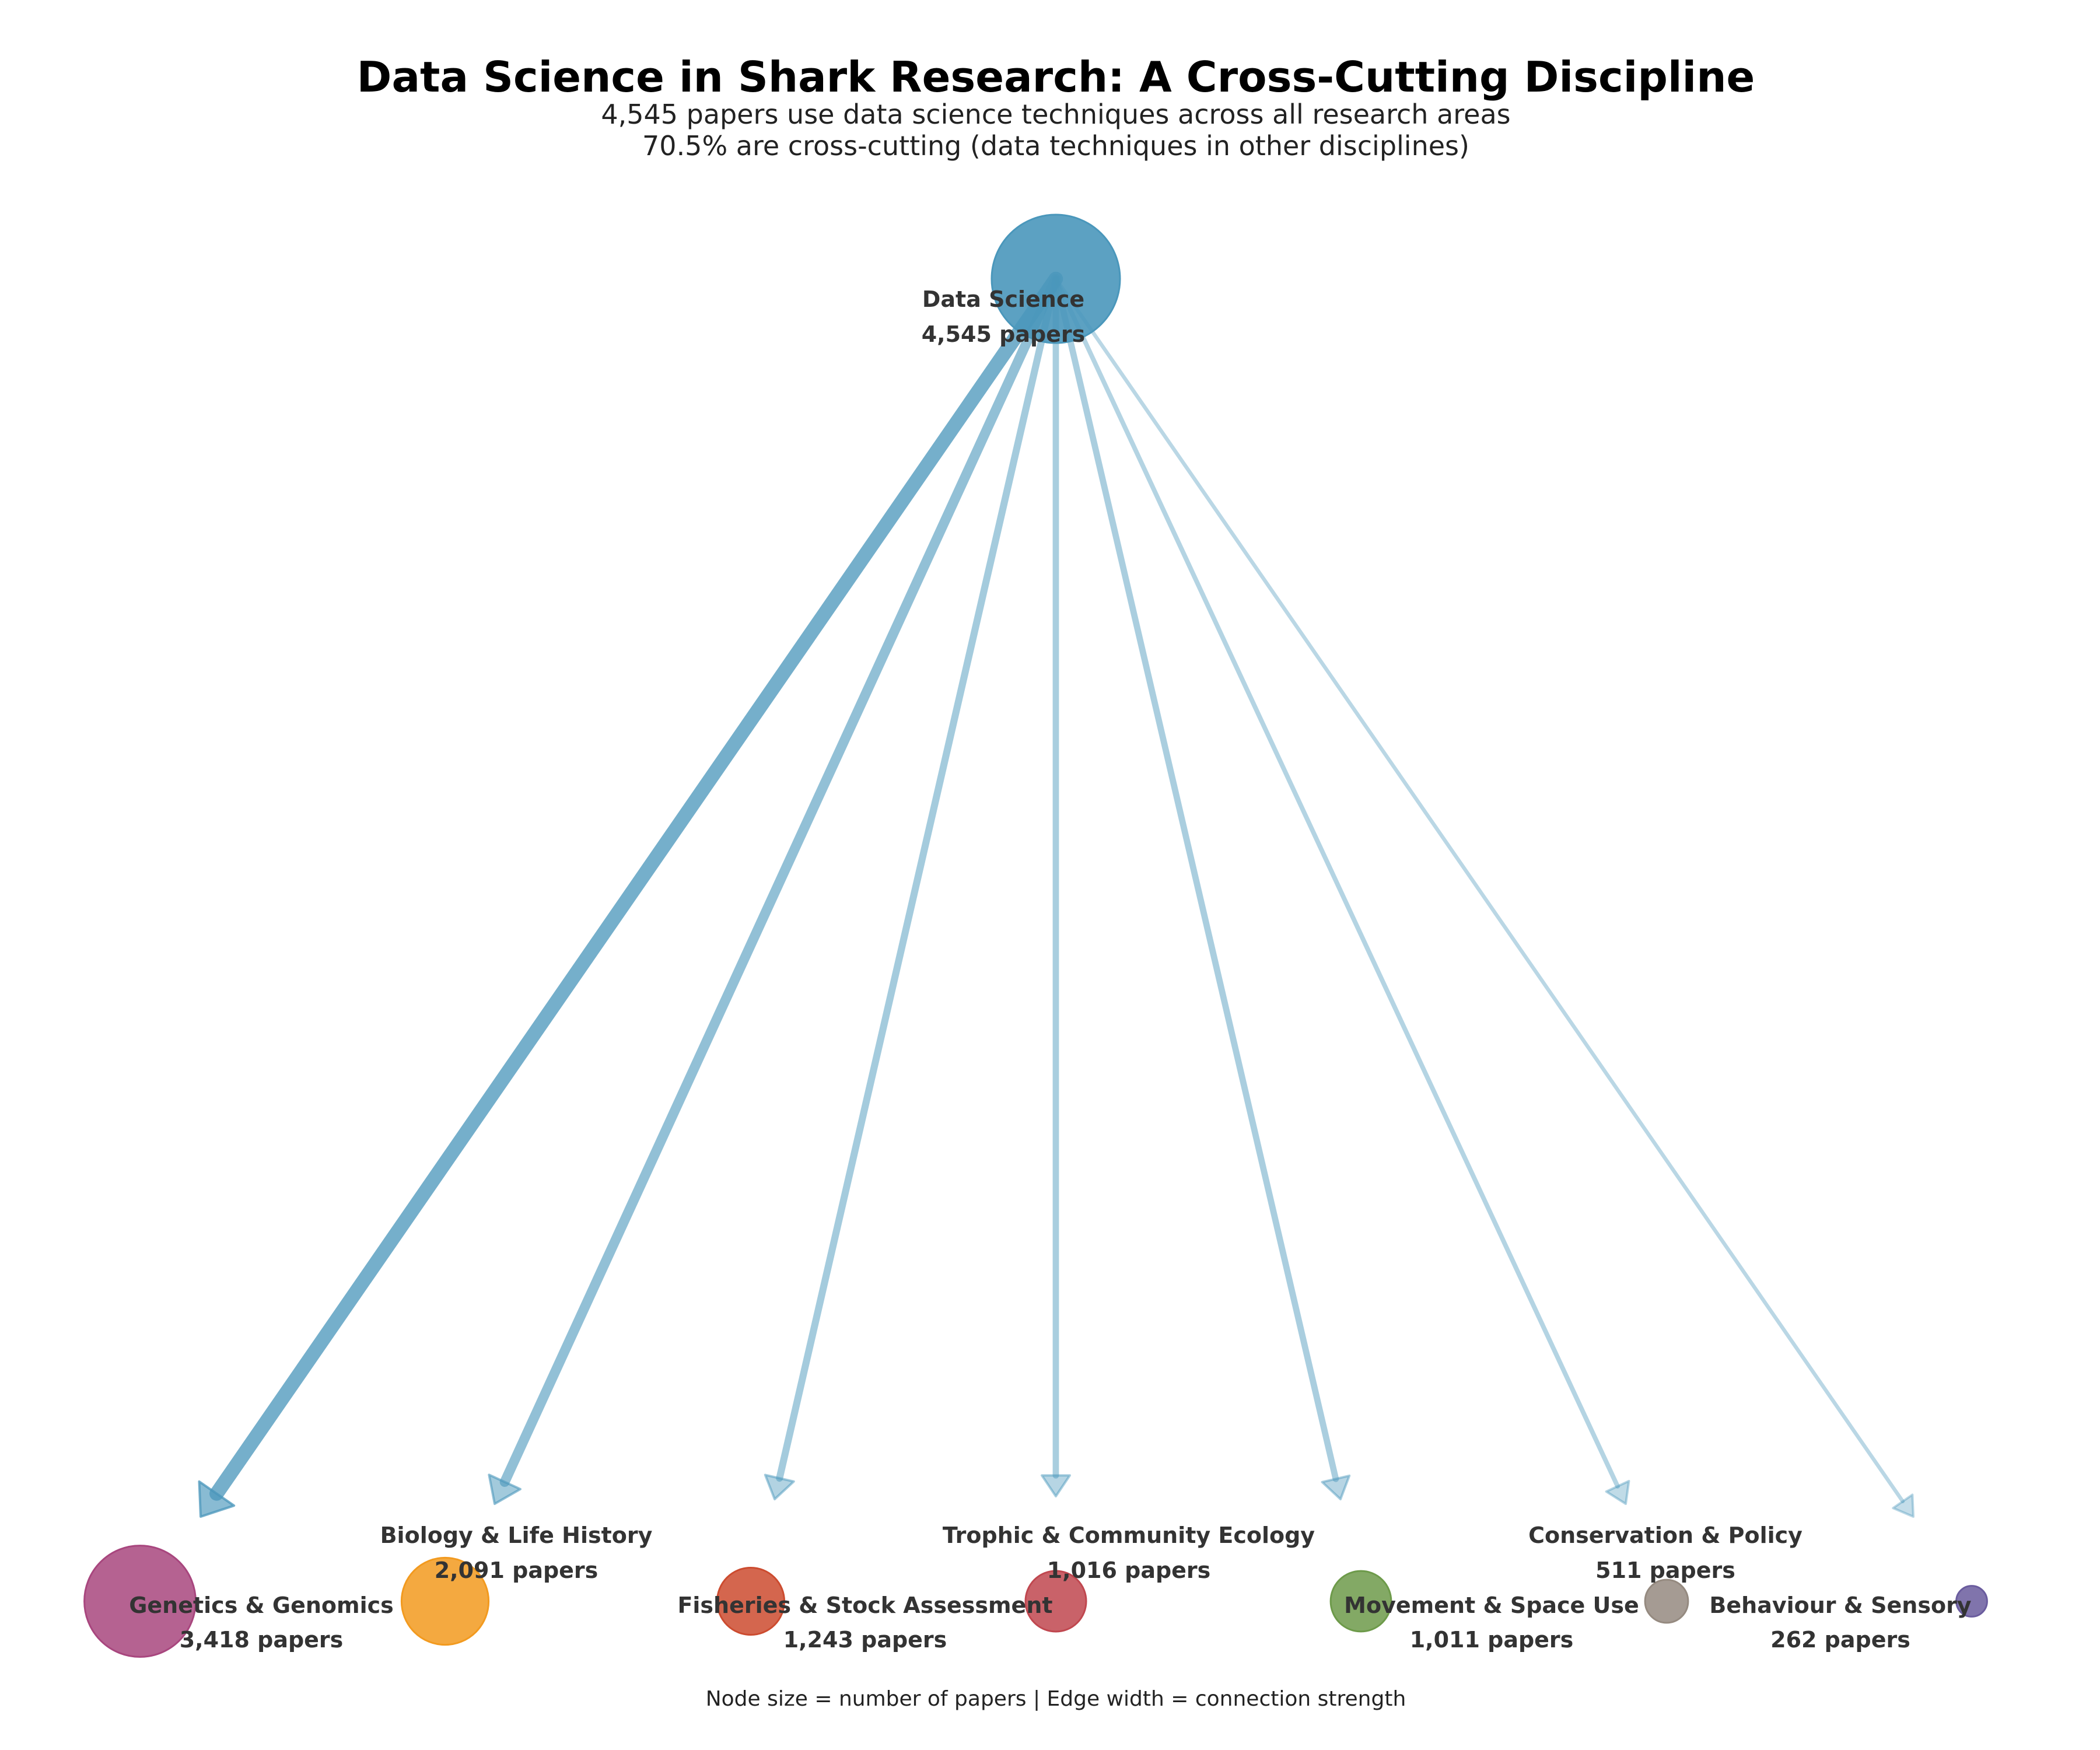 This screenshot has height=1750, width=2100. I want to click on node-genetics-and-genomics, so click(140, 1601).